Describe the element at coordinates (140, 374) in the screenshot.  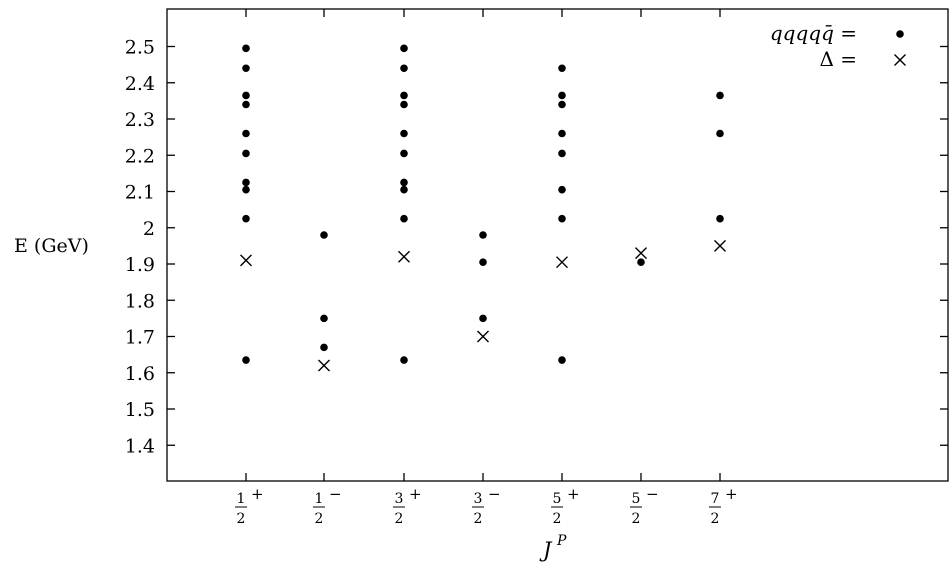
I see `y-tick-label: 1.6` at that location.